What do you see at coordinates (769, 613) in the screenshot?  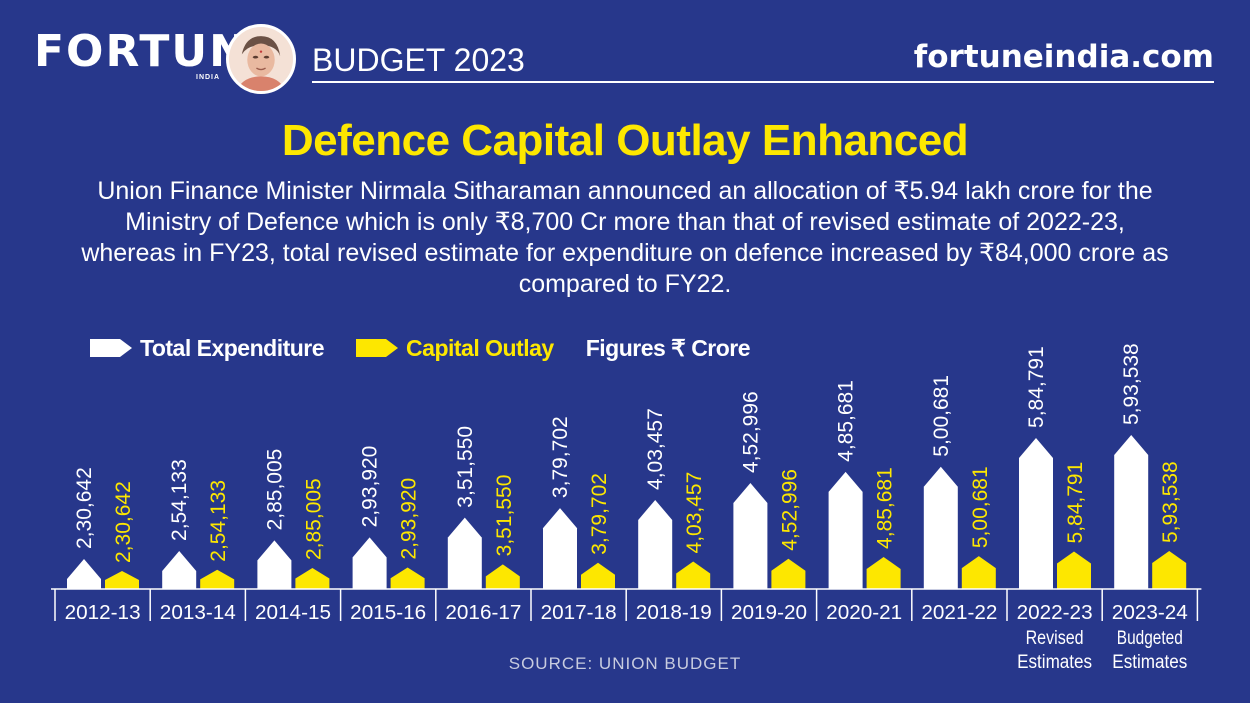 I see `x-axis-category-label: 2019-20` at bounding box center [769, 613].